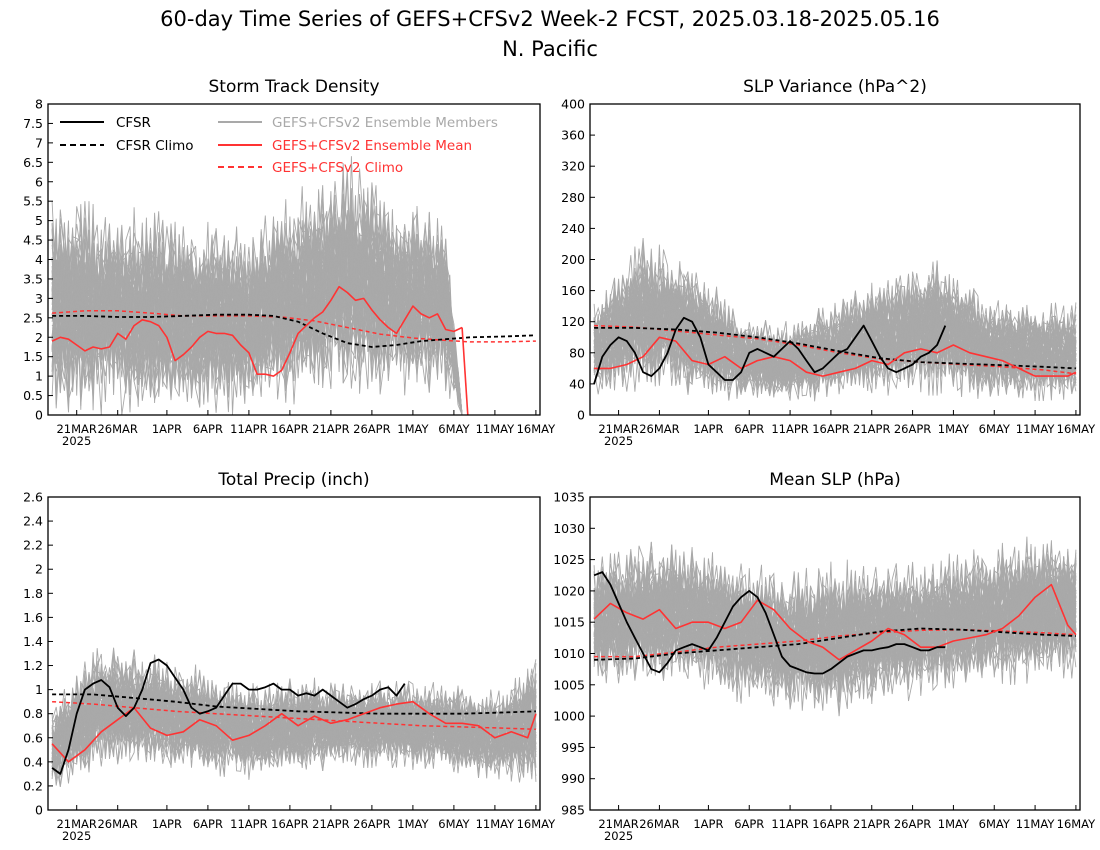  Describe the element at coordinates (33, 317) in the screenshot. I see `y-tick-label: 2.5` at that location.